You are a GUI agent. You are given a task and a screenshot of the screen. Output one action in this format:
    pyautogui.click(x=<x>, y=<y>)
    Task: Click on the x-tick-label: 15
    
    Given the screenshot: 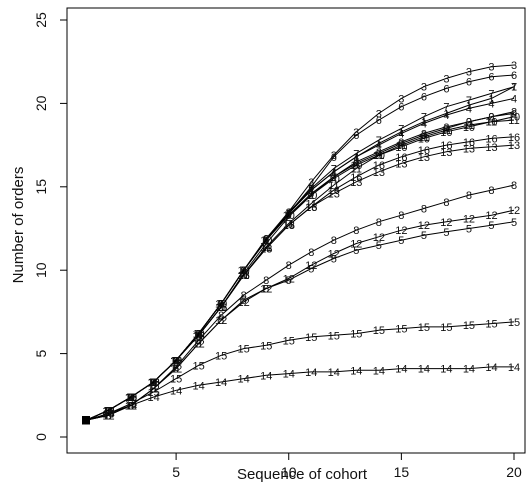 What is the action you would take?
    pyautogui.click(x=402, y=472)
    